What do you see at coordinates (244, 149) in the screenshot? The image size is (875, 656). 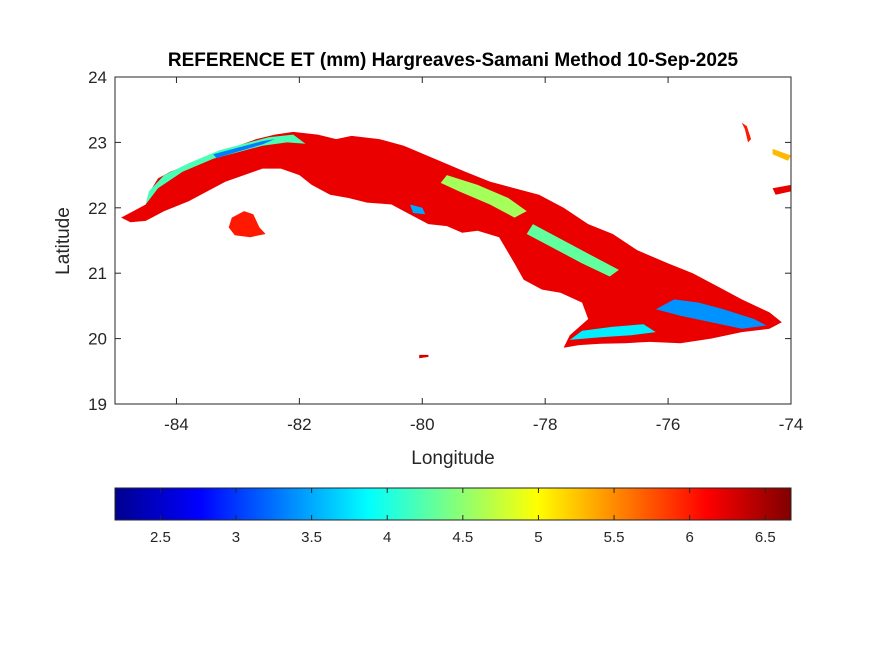 I see `region-northwest-coast-coolest` at bounding box center [244, 149].